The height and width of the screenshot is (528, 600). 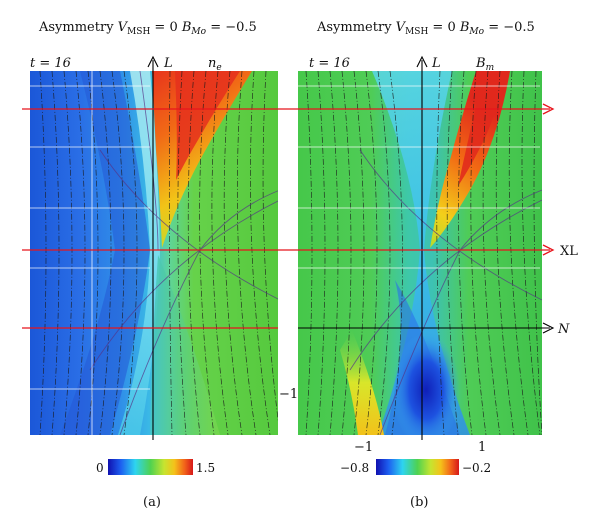 What do you see at coordinates (354, 468) in the screenshot?
I see `panel-b-colorbar-min: −0.8` at bounding box center [354, 468].